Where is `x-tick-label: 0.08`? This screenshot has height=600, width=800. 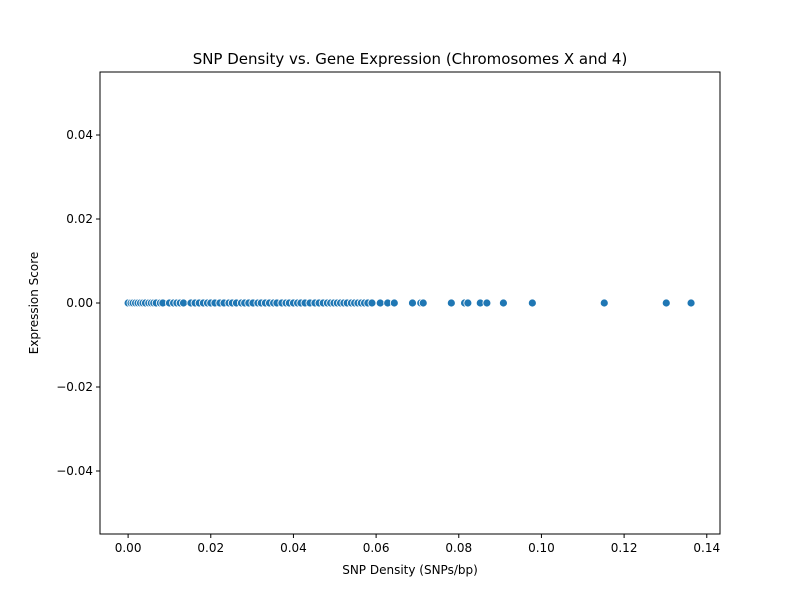
x-tick-label: 0.08 is located at coordinates (458, 548).